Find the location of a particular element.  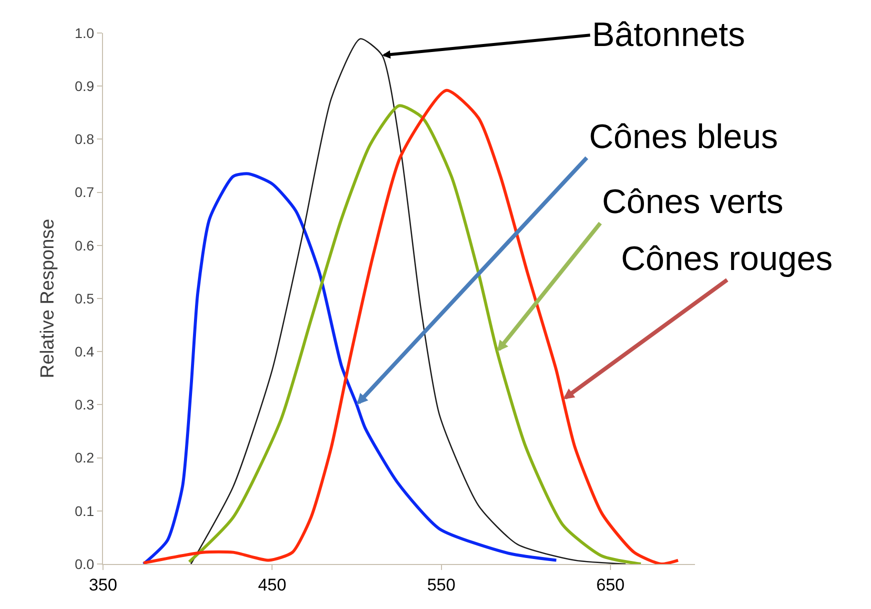

y-tick-label: 0.8 is located at coordinates (84, 139).